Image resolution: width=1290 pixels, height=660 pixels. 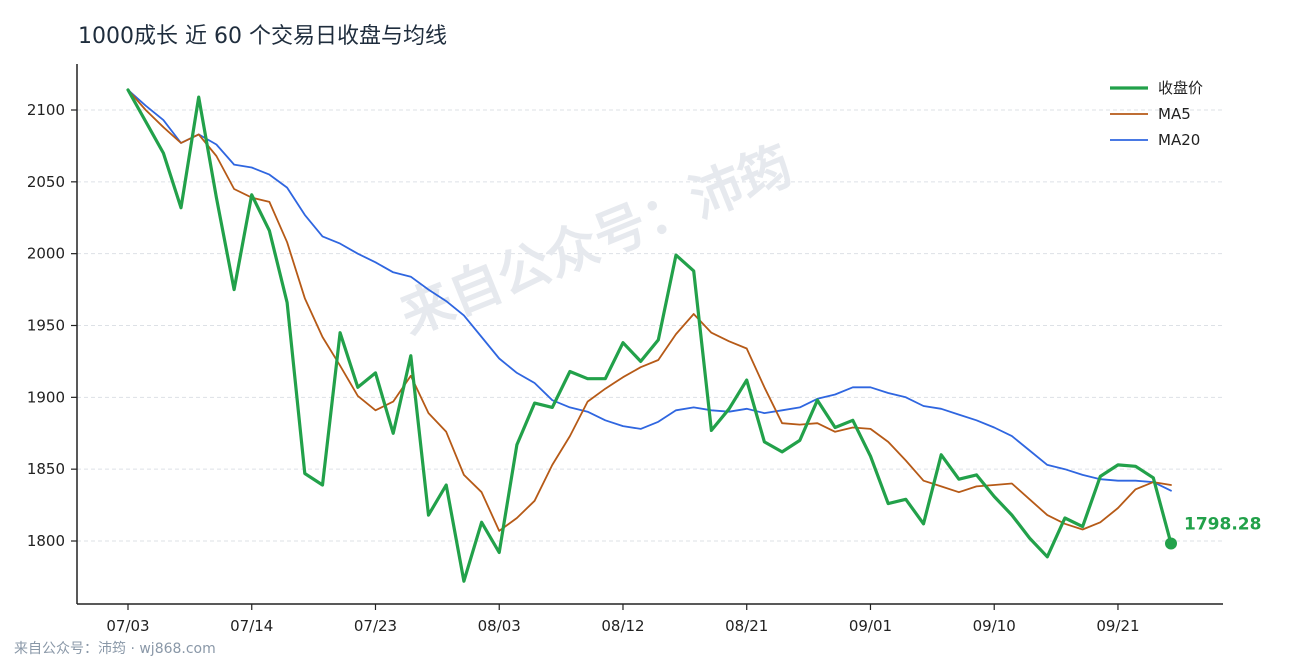 What do you see at coordinates (46, 469) in the screenshot?
I see `y-tick-label: 1850` at bounding box center [46, 469].